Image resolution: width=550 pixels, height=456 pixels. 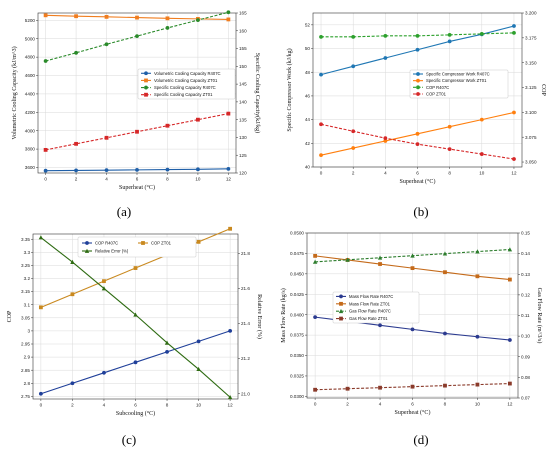 What do you see at coordinates (289, 89) in the screenshot?
I see `y-axis-title: Specific Compressor Work (kJ/kg)` at bounding box center [289, 89].